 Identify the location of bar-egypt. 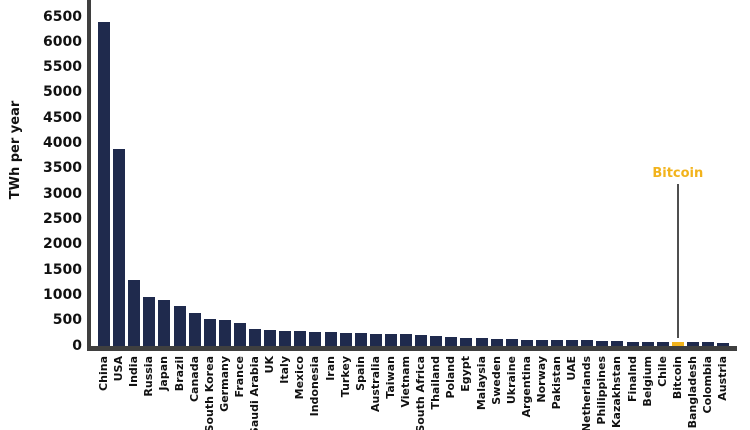
(466, 341).